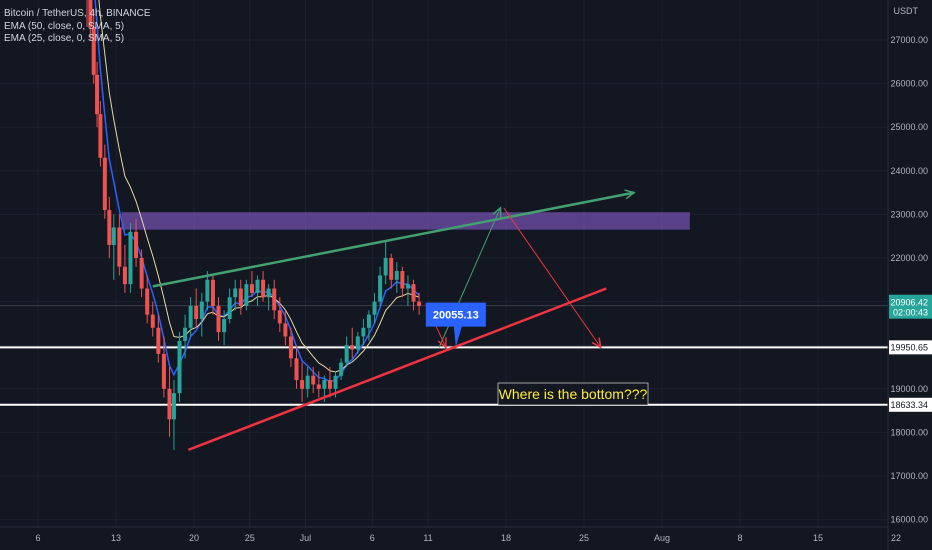 Image resolution: width=932 pixels, height=550 pixels. I want to click on time-tick-label: Aug, so click(662, 538).